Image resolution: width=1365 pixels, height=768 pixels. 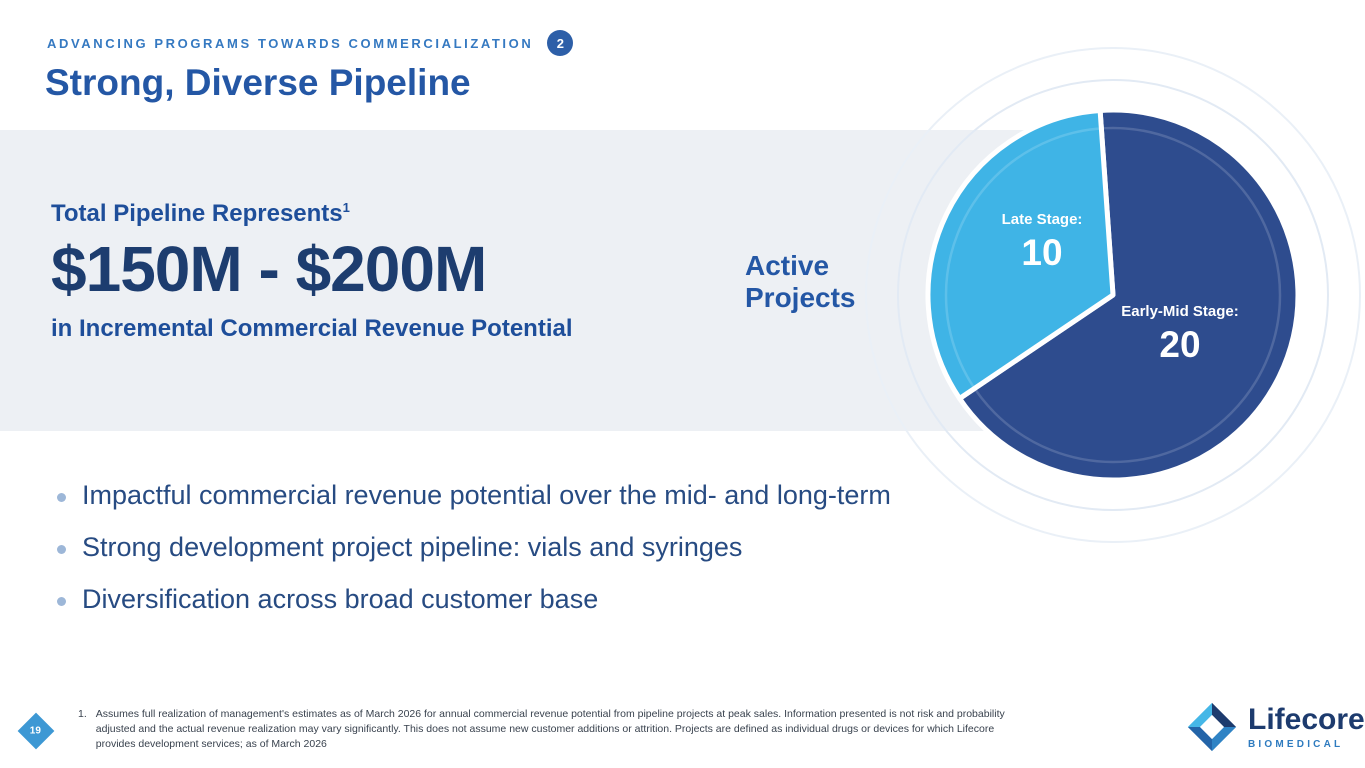 What do you see at coordinates (1212, 727) in the screenshot?
I see `lifecore-diamond-icon` at bounding box center [1212, 727].